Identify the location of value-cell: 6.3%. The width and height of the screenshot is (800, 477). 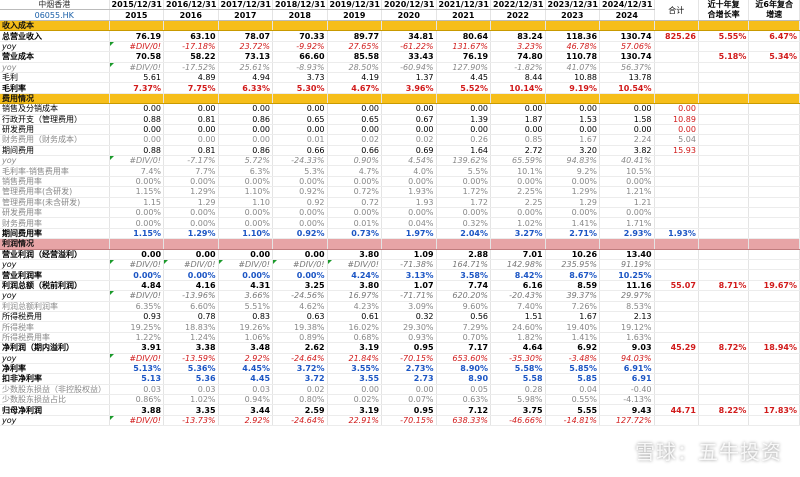
(246, 171).